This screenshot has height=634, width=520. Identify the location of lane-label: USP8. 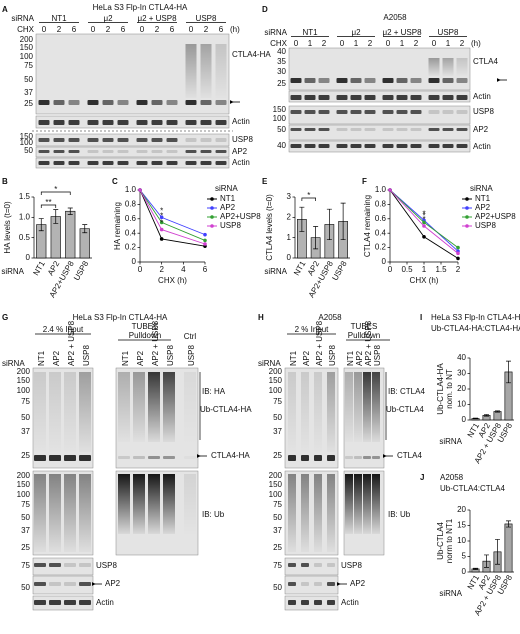
(377, 355).